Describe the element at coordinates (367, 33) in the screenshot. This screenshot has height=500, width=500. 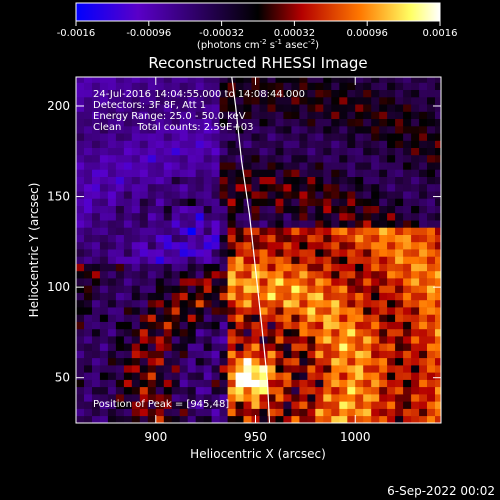
I see `colorbar-tick-label: 0.00096` at that location.